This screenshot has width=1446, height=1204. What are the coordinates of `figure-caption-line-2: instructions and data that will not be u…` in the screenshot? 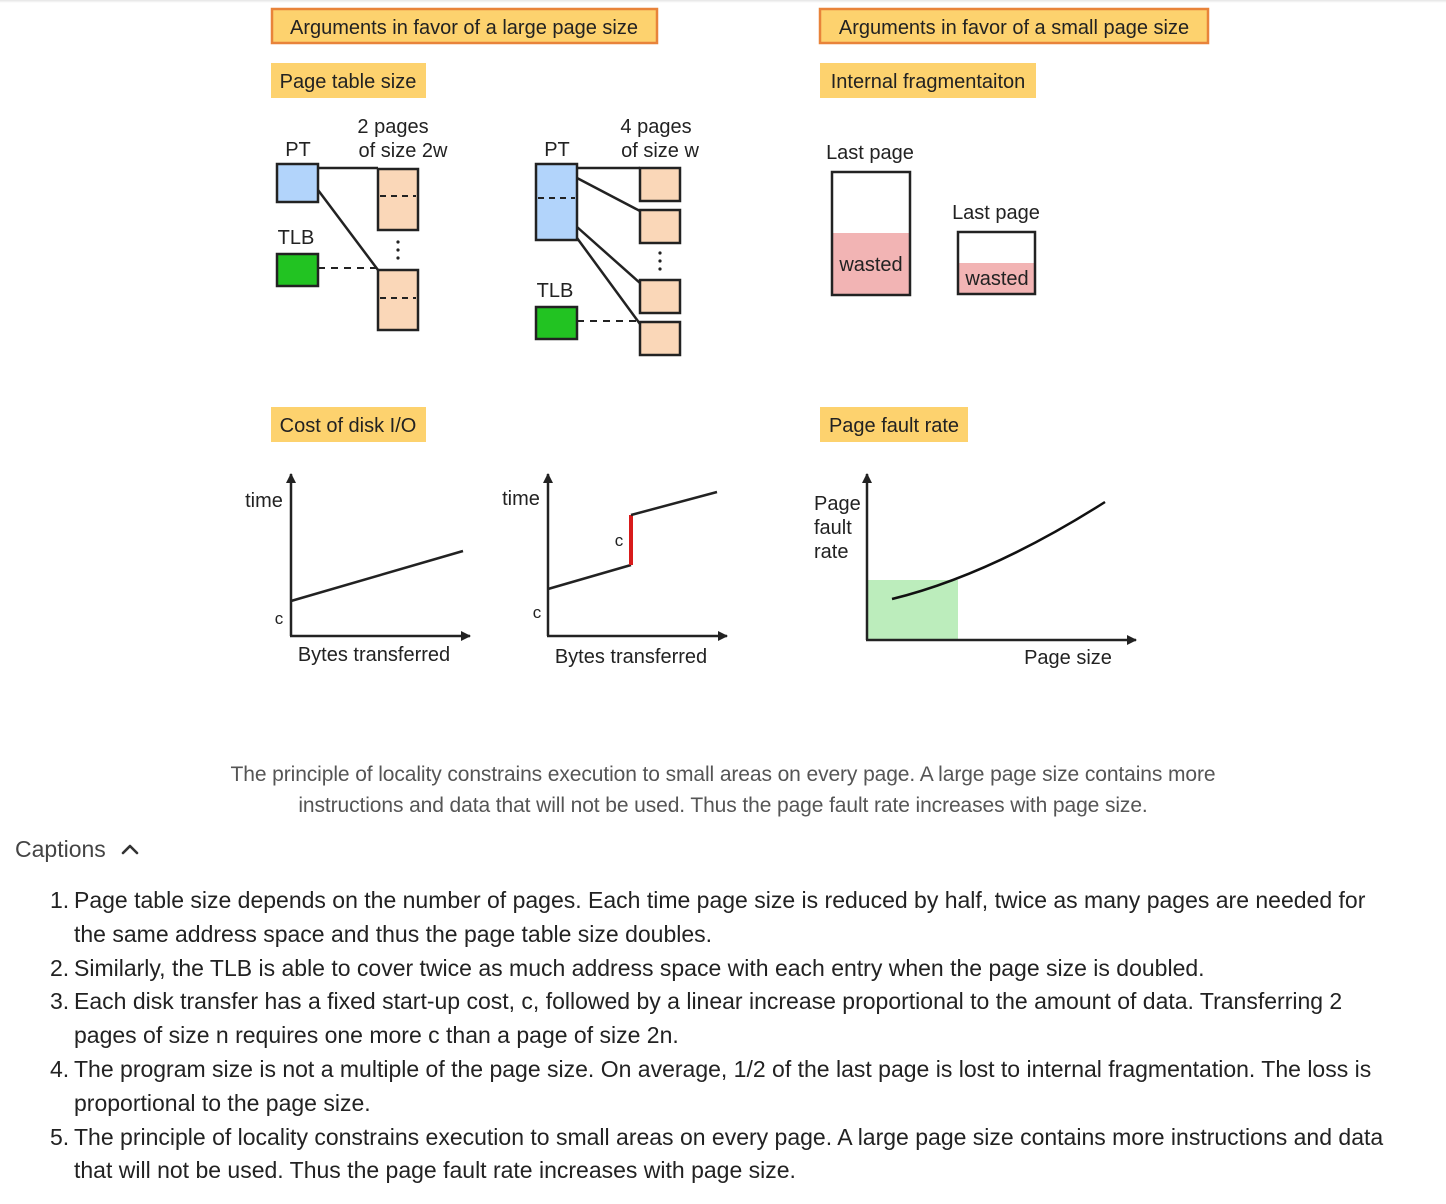 It's located at (723, 805).